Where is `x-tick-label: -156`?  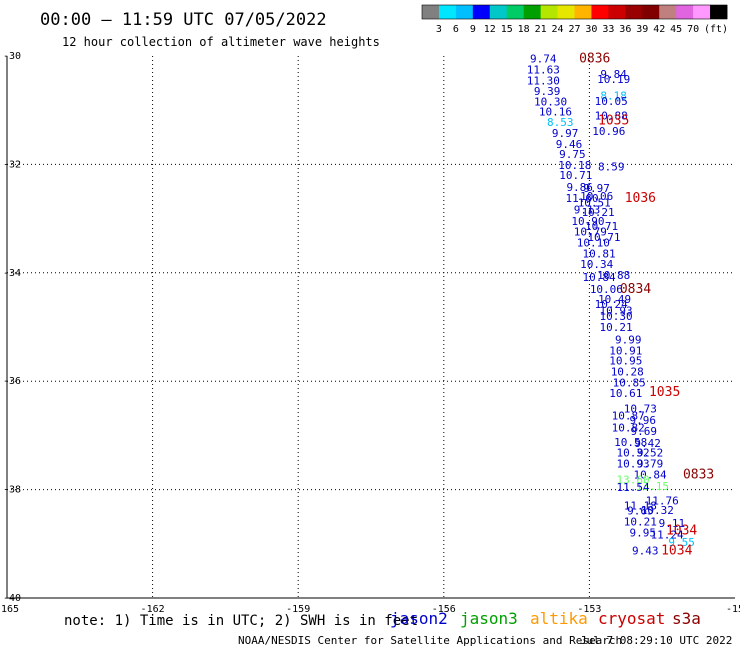 x-tick-label: -156 is located at coordinates (444, 609).